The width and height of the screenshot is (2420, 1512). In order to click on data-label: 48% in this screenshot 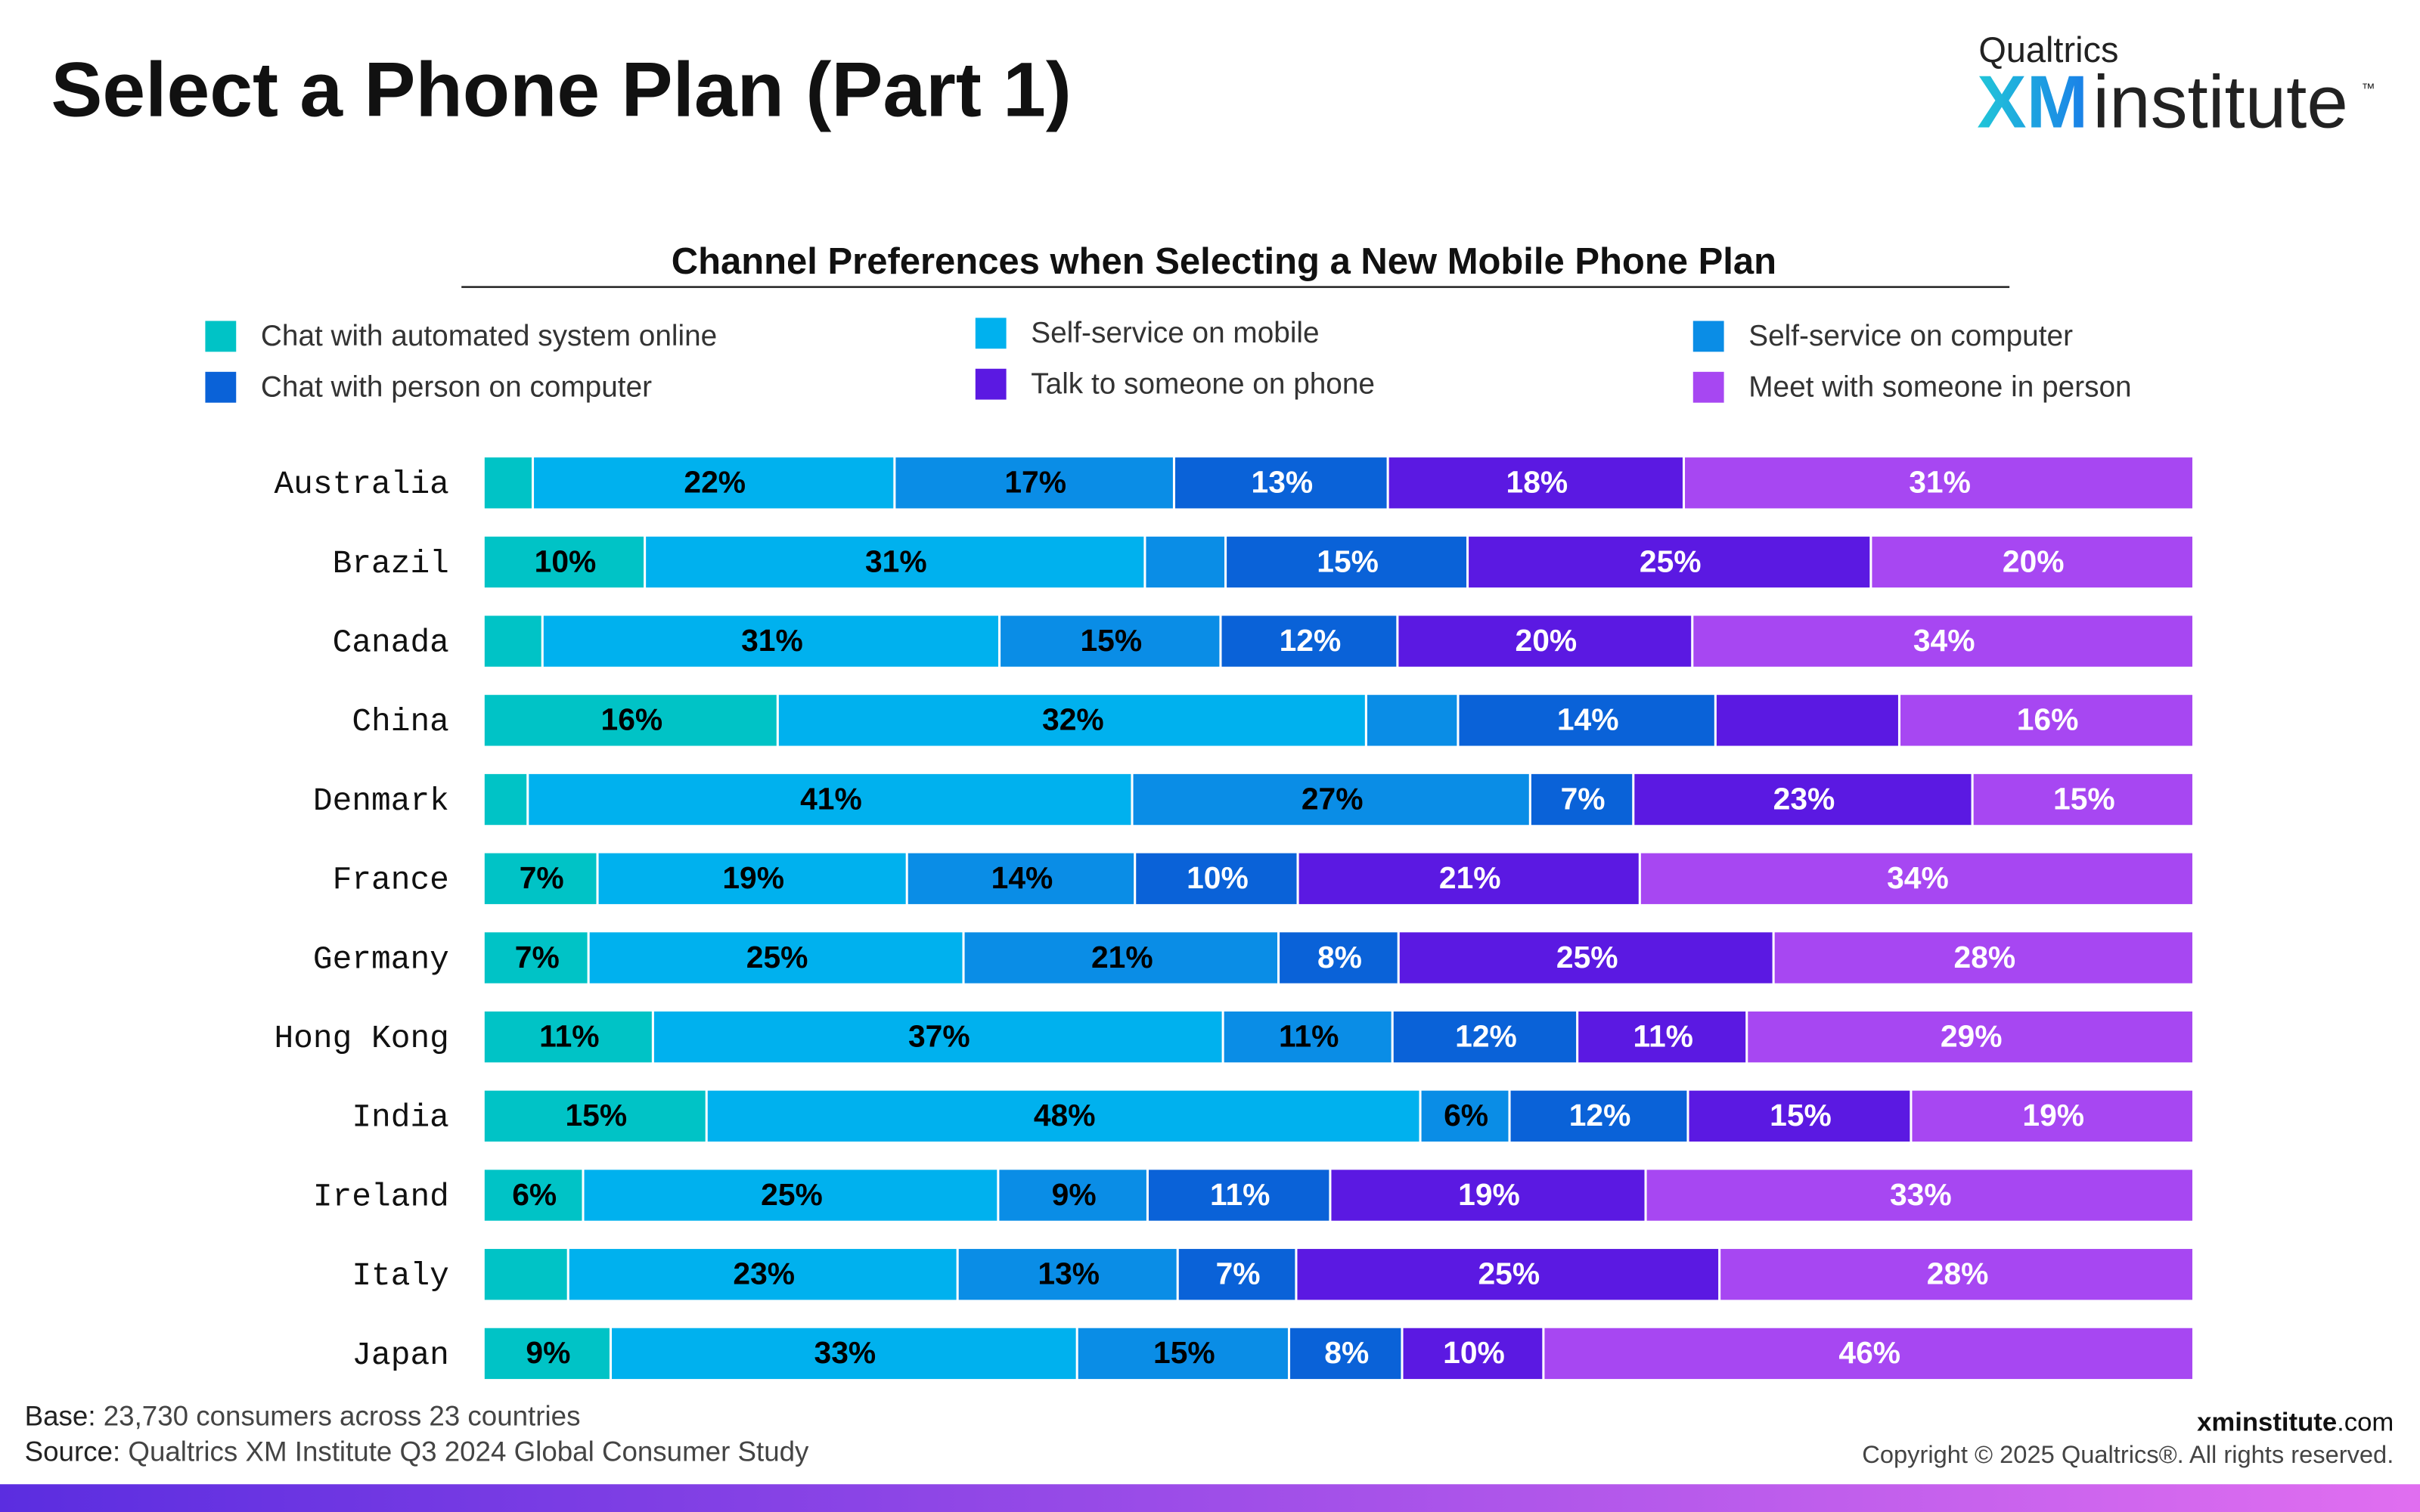, I will do `click(1065, 1115)`.